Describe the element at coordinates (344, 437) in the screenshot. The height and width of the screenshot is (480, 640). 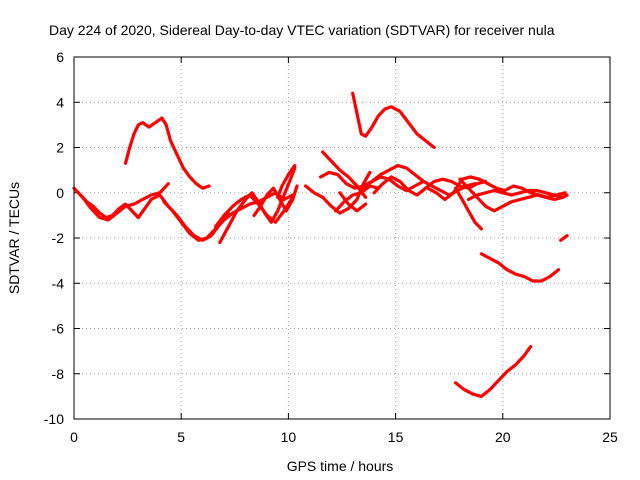
I see `x-tick-labels: 0 5 10 15 20 25` at that location.